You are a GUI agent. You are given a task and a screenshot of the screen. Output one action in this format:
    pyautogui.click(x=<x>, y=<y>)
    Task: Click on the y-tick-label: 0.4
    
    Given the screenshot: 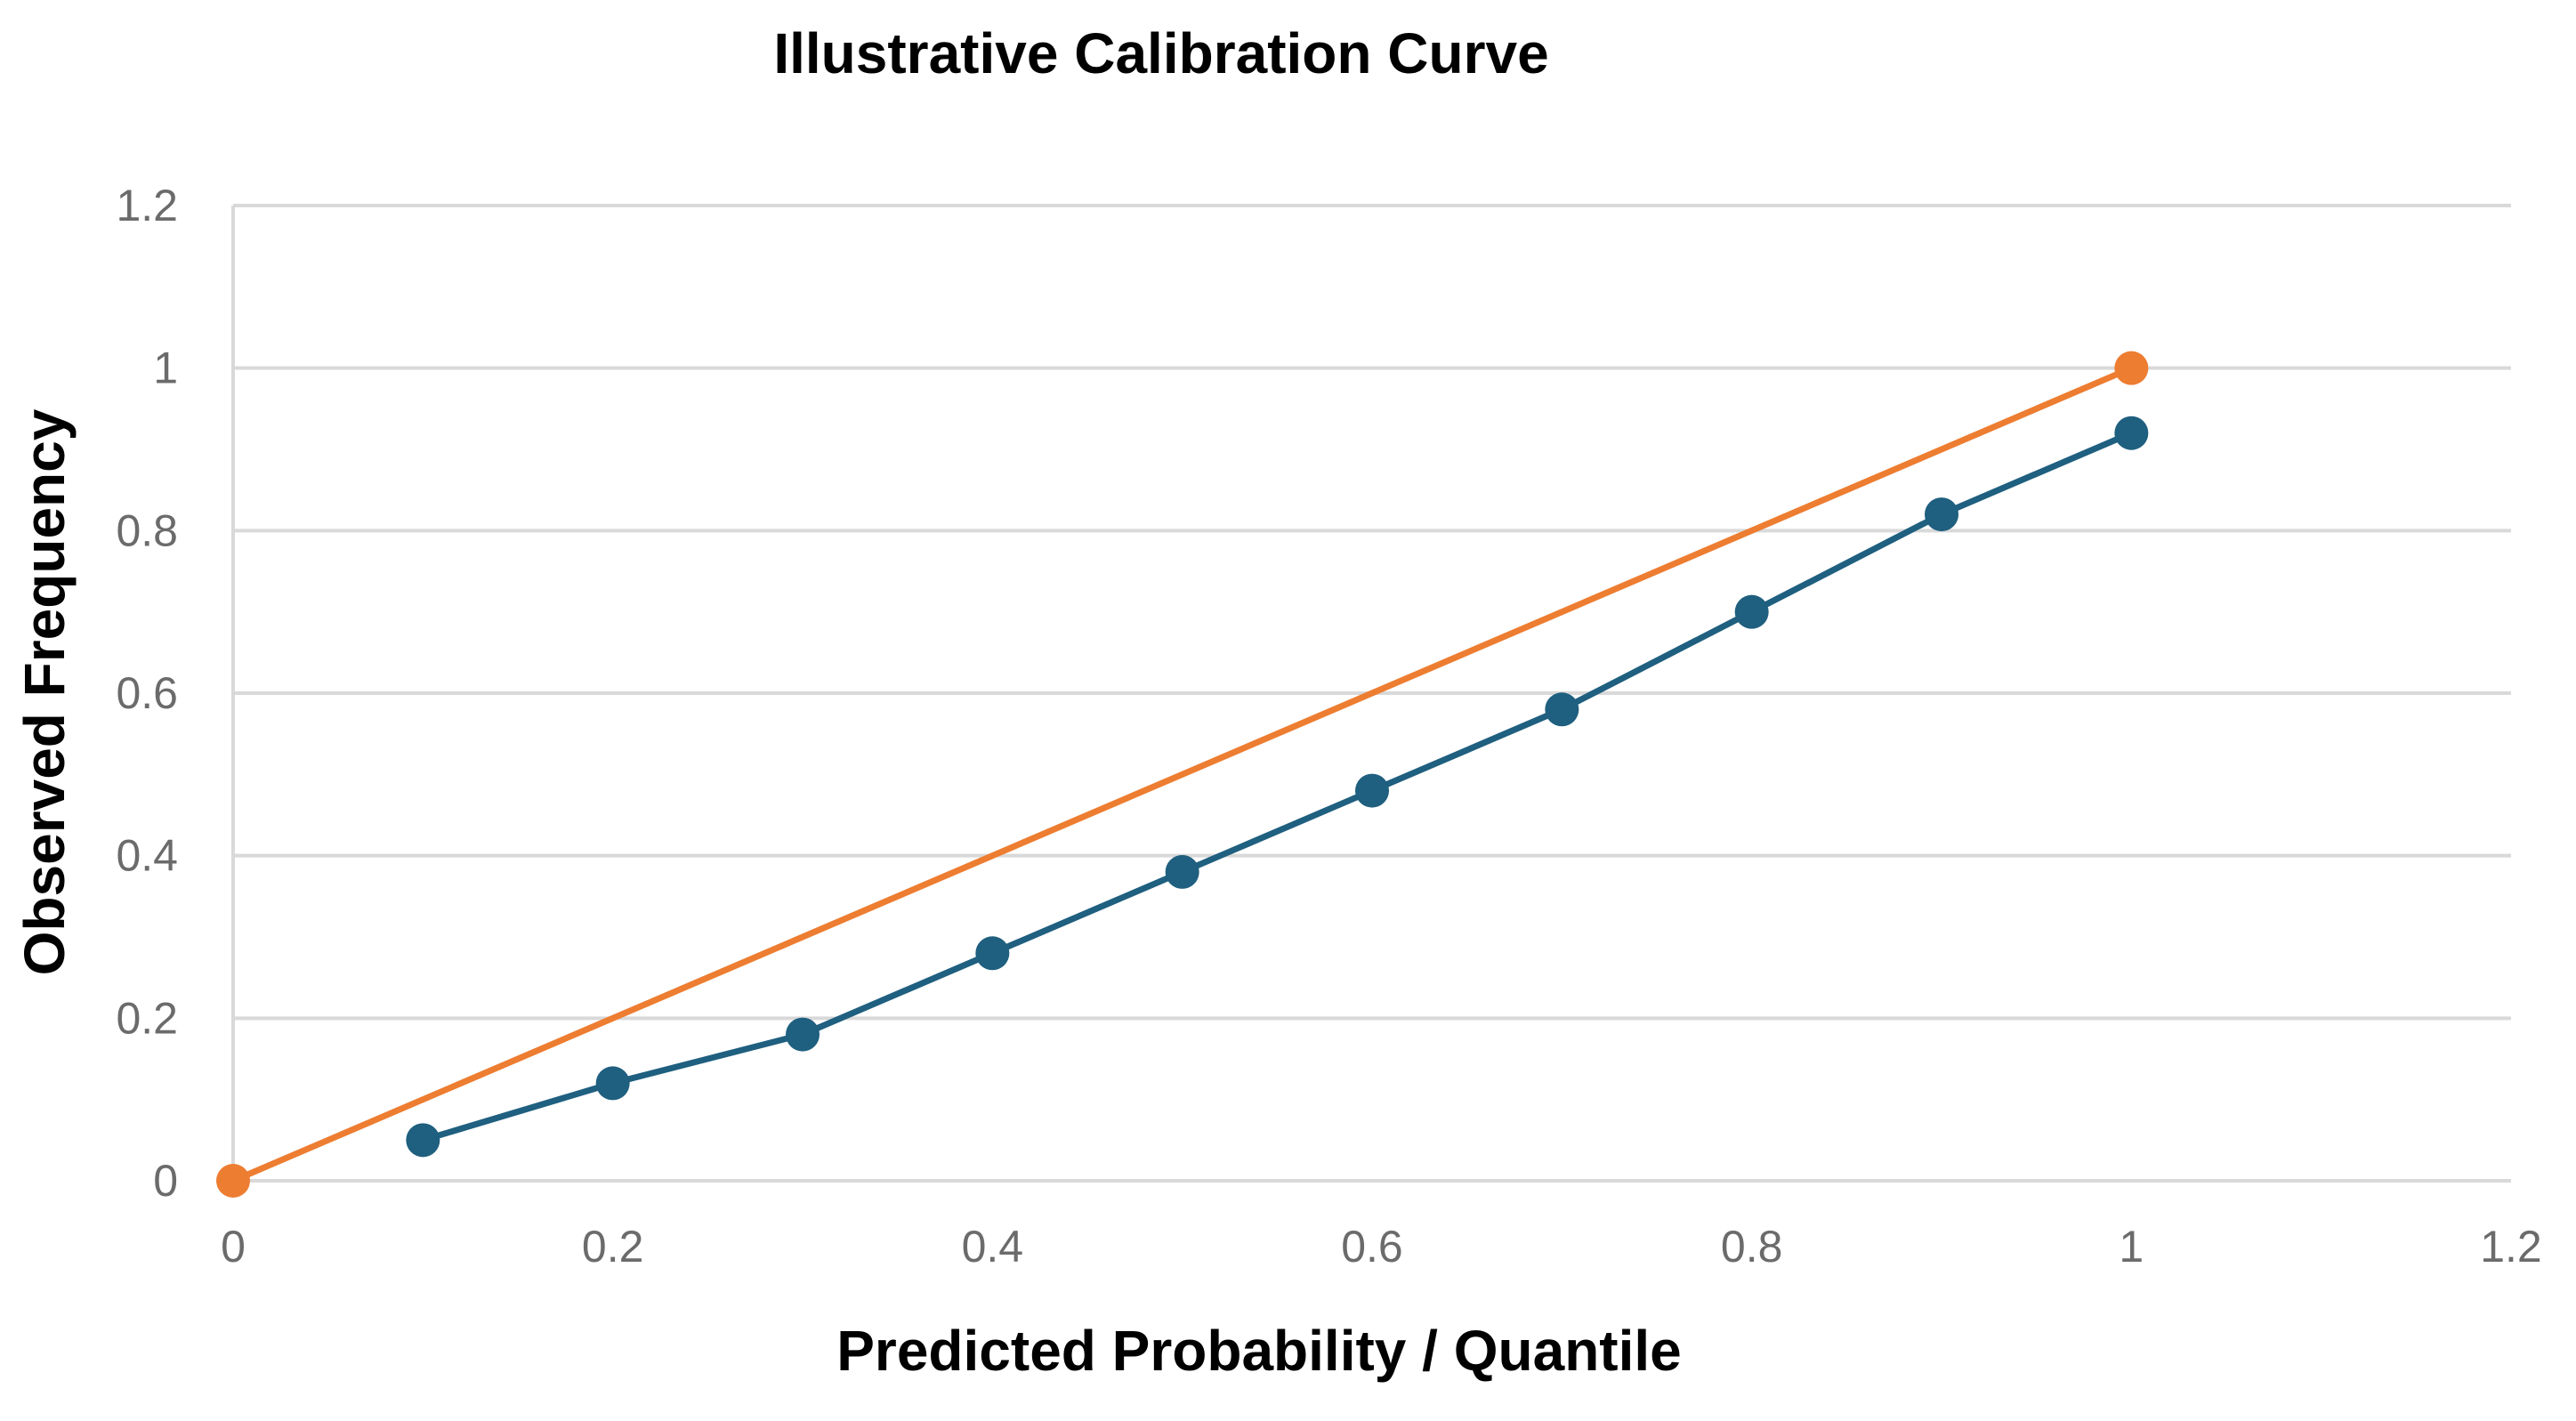 What is the action you would take?
    pyautogui.click(x=147, y=856)
    